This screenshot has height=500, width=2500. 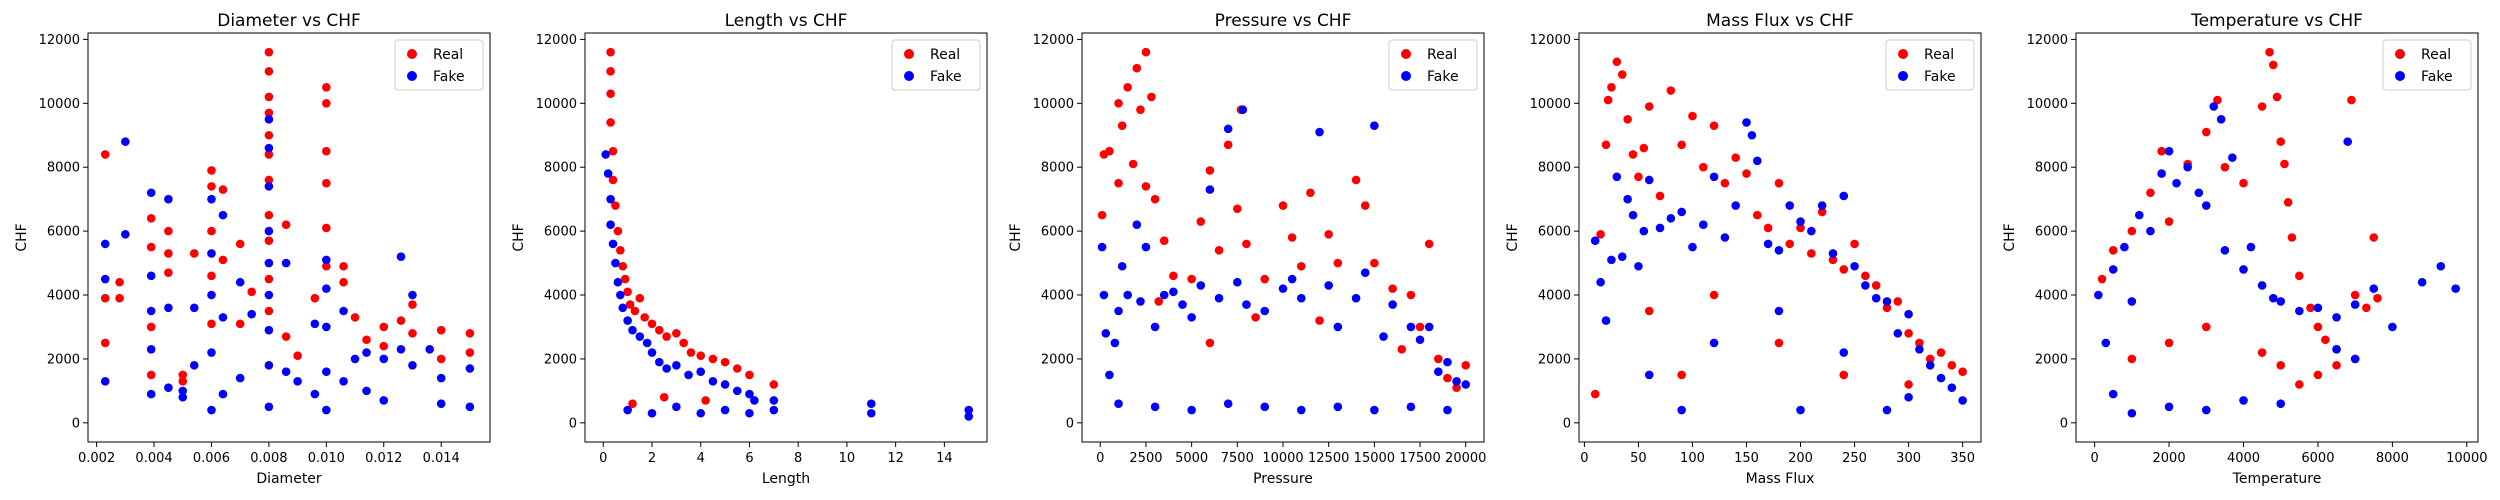 What do you see at coordinates (2276, 21) in the screenshot?
I see `chart-title: Temperature vs CHF` at bounding box center [2276, 21].